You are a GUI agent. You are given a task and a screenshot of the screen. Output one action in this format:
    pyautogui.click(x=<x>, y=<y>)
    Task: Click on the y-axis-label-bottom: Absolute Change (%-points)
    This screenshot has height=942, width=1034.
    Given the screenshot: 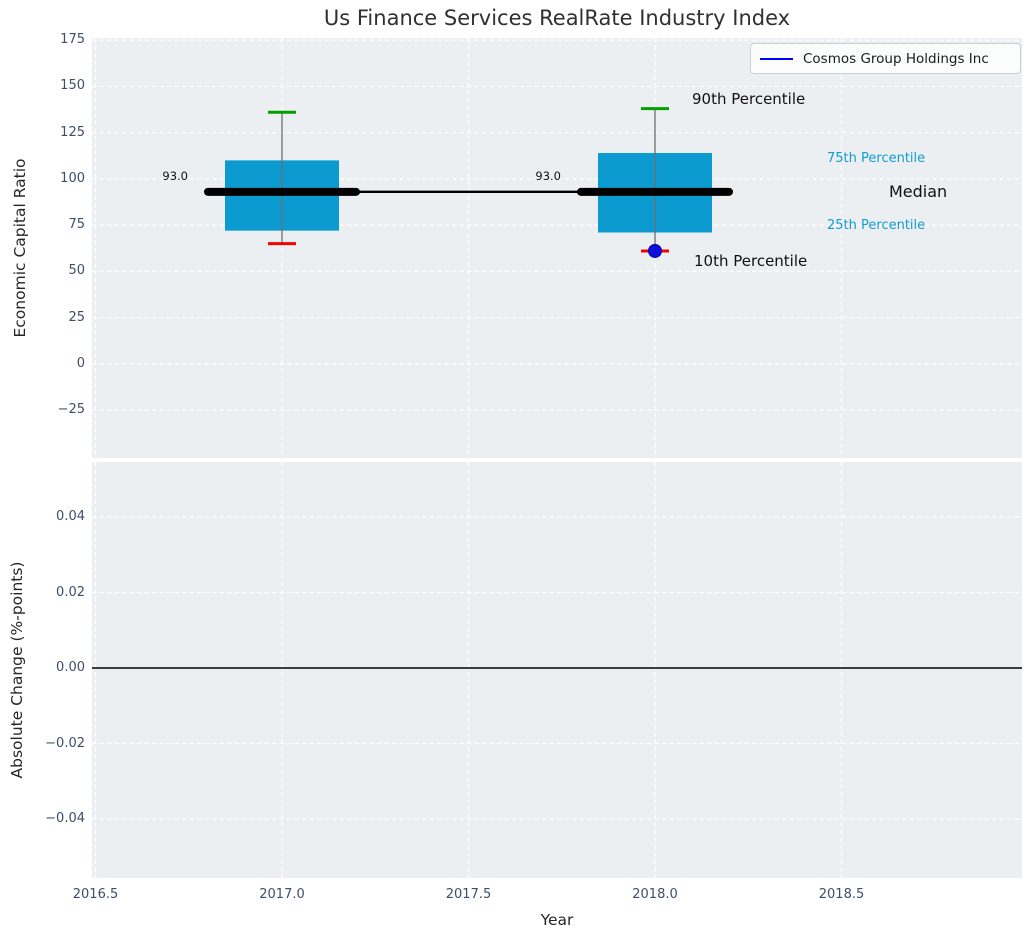 What is the action you would take?
    pyautogui.click(x=17, y=670)
    